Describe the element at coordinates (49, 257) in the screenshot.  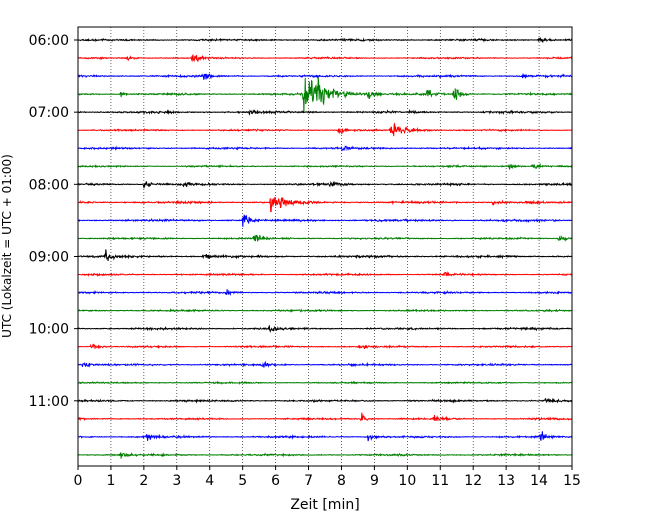
I see `y-tick-label: 09:00` at that location.